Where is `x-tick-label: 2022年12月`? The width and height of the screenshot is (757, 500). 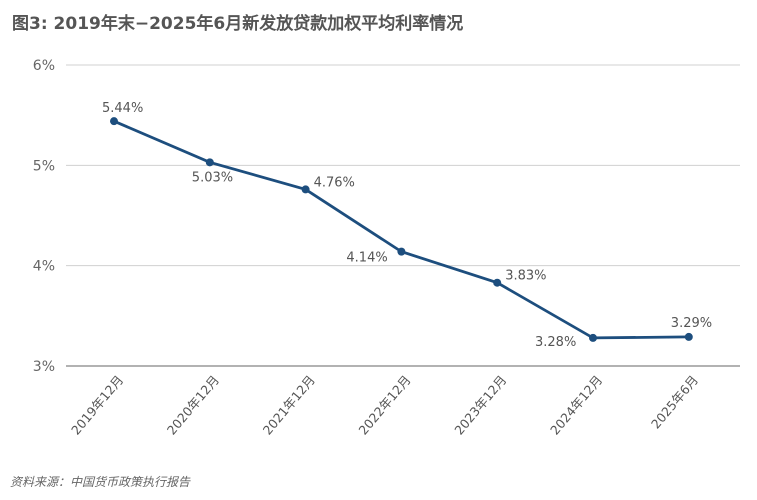 x-tick-label: 2022年12月 is located at coordinates (384, 404).